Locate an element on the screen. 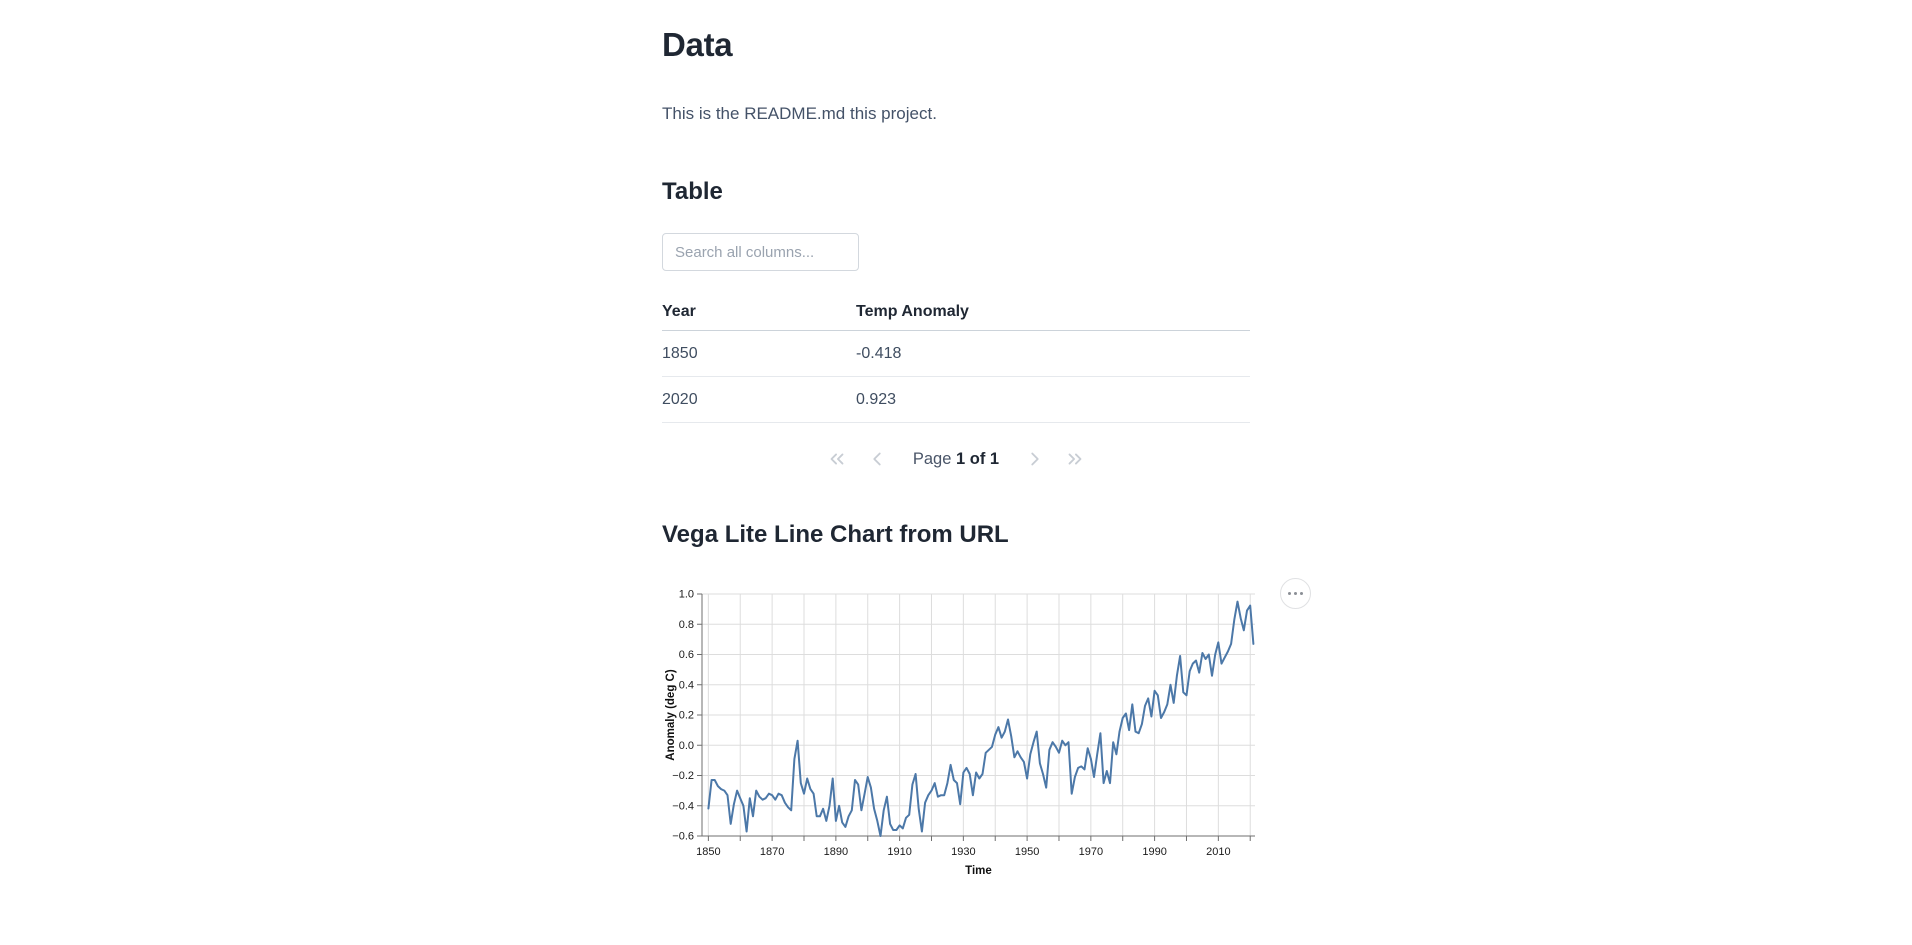 The image size is (1912, 945). svg-text: 1890 is located at coordinates (836, 852).